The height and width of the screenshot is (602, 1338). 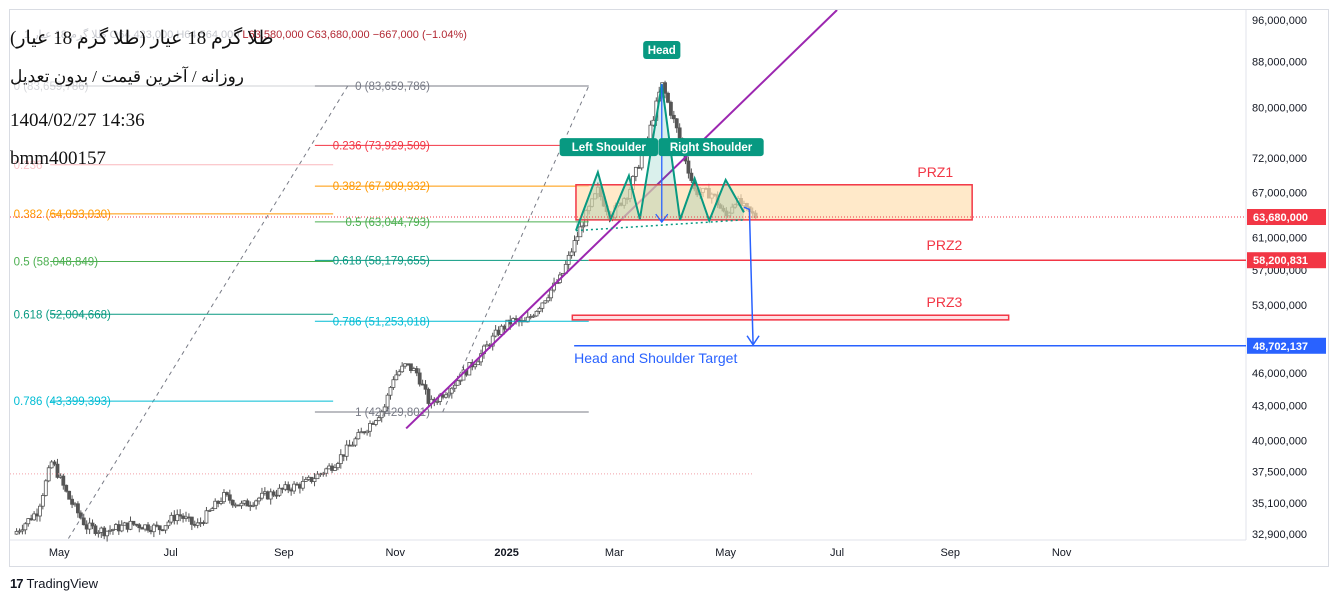 I want to click on fib2-level-label: 0 (83,659,786), so click(x=51, y=87).